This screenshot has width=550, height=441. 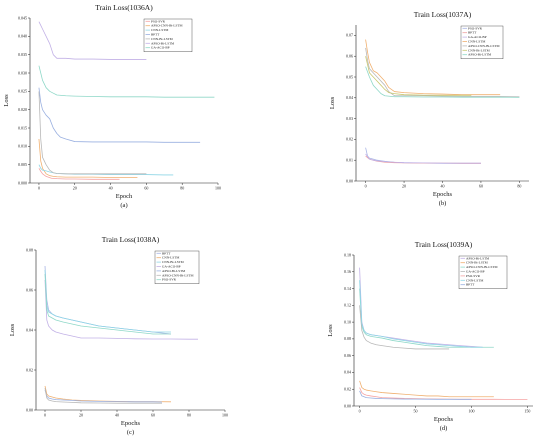 I want to click on y-tick-label: 0.035, so click(x=22, y=54).